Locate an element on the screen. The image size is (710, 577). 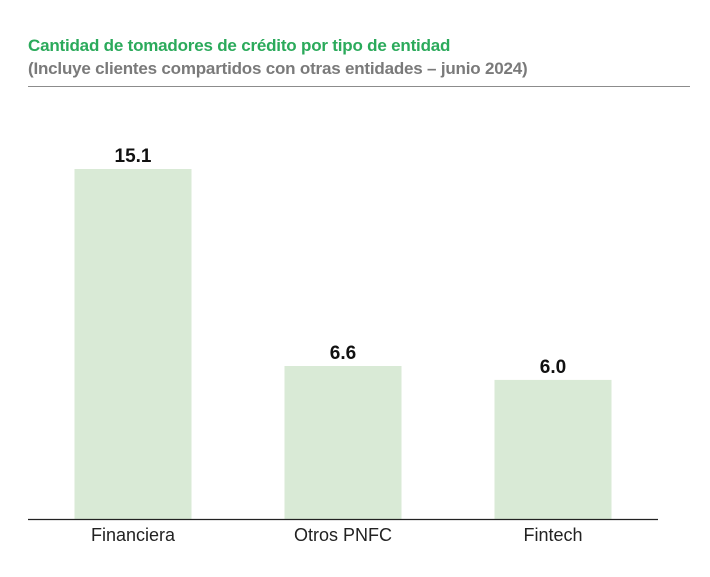
value-label-otros-pnfc: 6.6 is located at coordinates (343, 353).